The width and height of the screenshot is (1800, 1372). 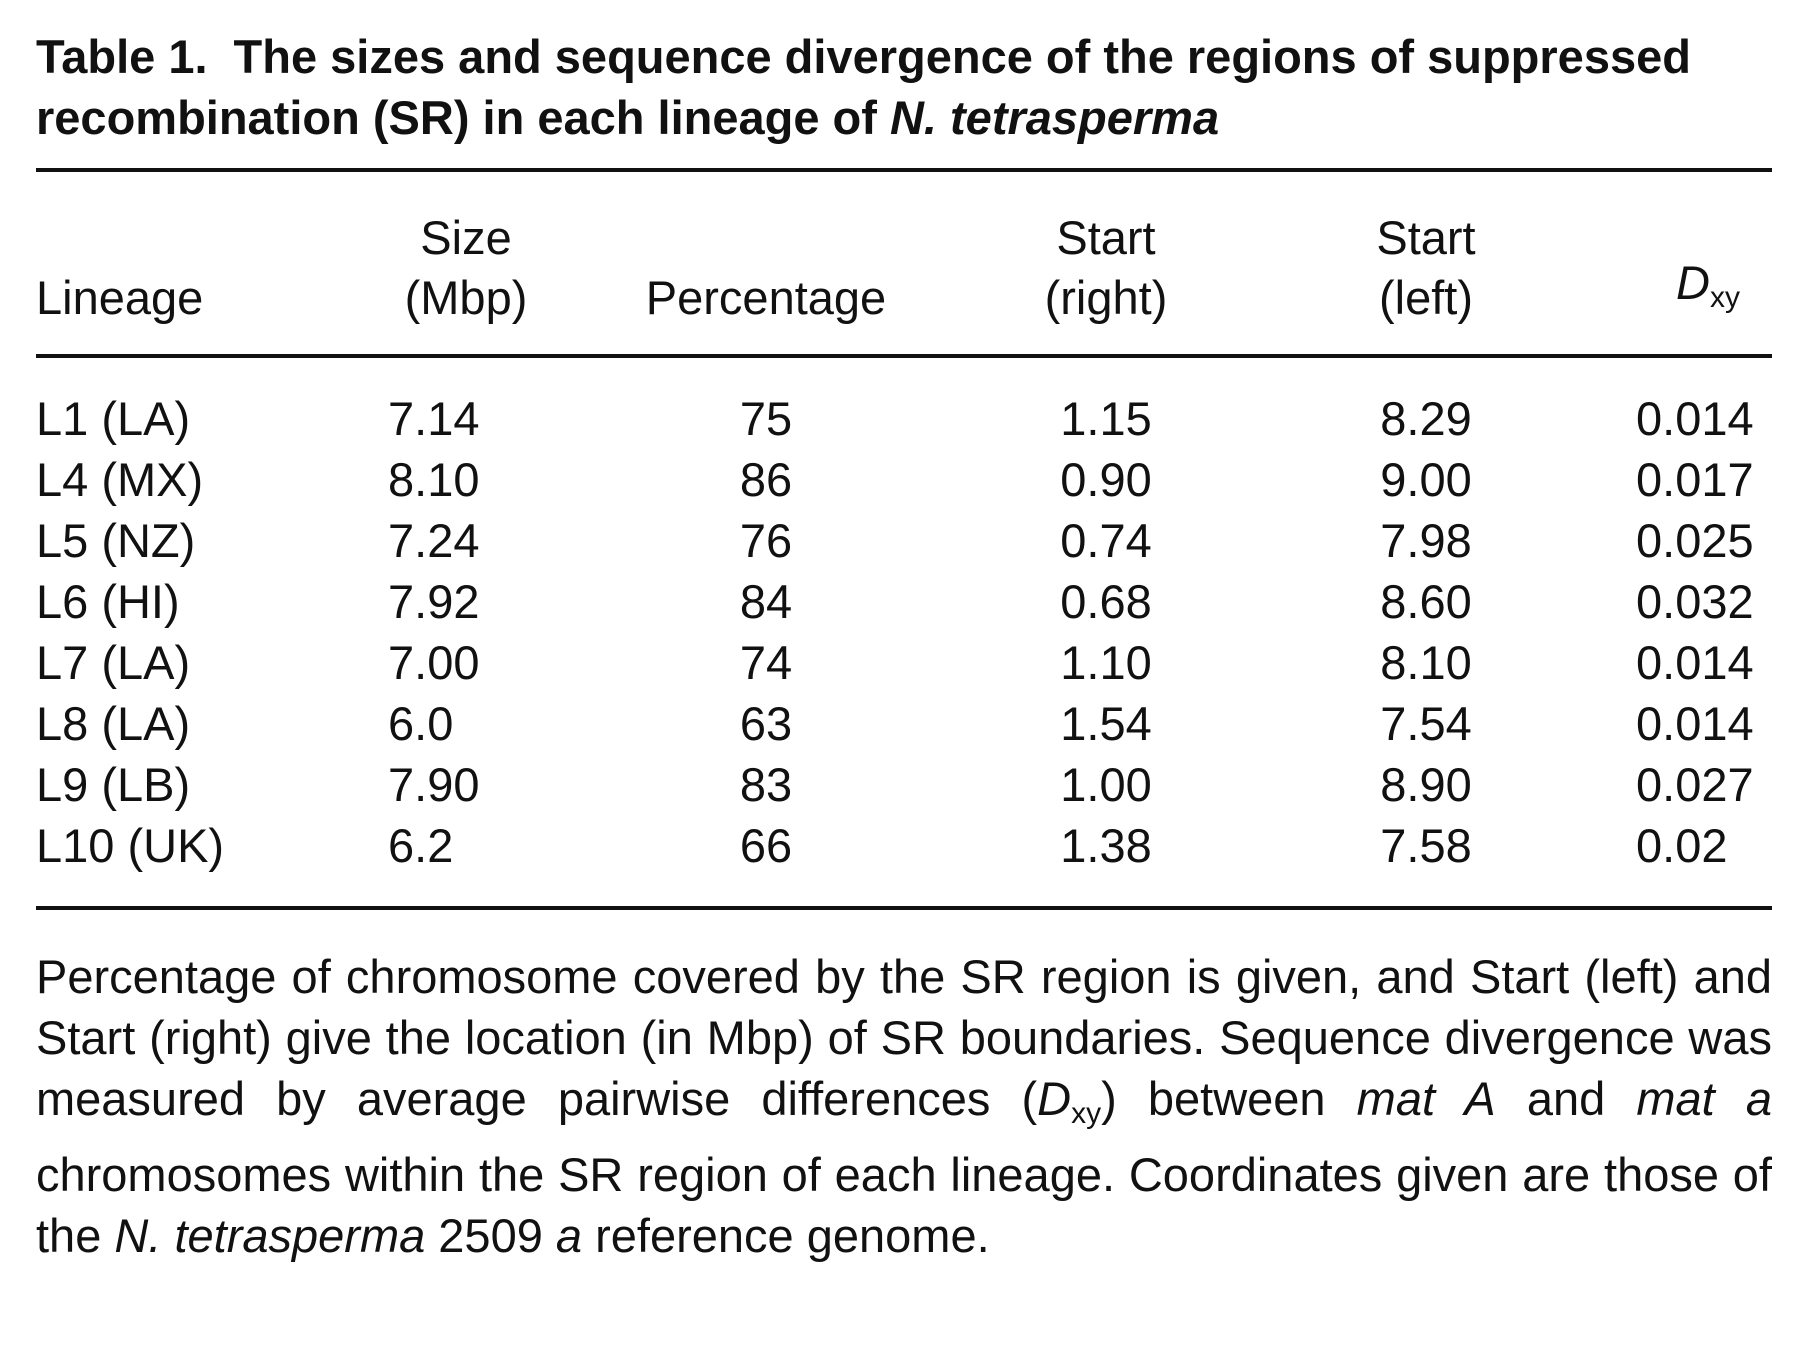 What do you see at coordinates (1106, 662) in the screenshot?
I see `cell-start-right: 1.10` at bounding box center [1106, 662].